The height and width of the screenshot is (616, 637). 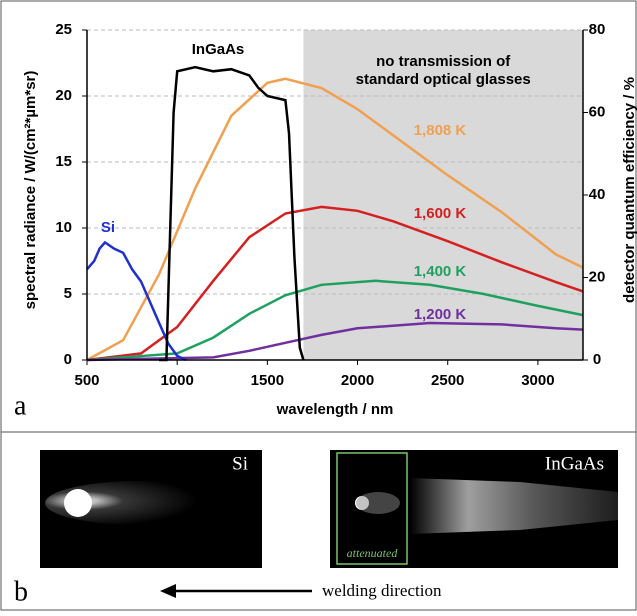 I want to click on y-tick-label: 25, so click(x=63, y=29).